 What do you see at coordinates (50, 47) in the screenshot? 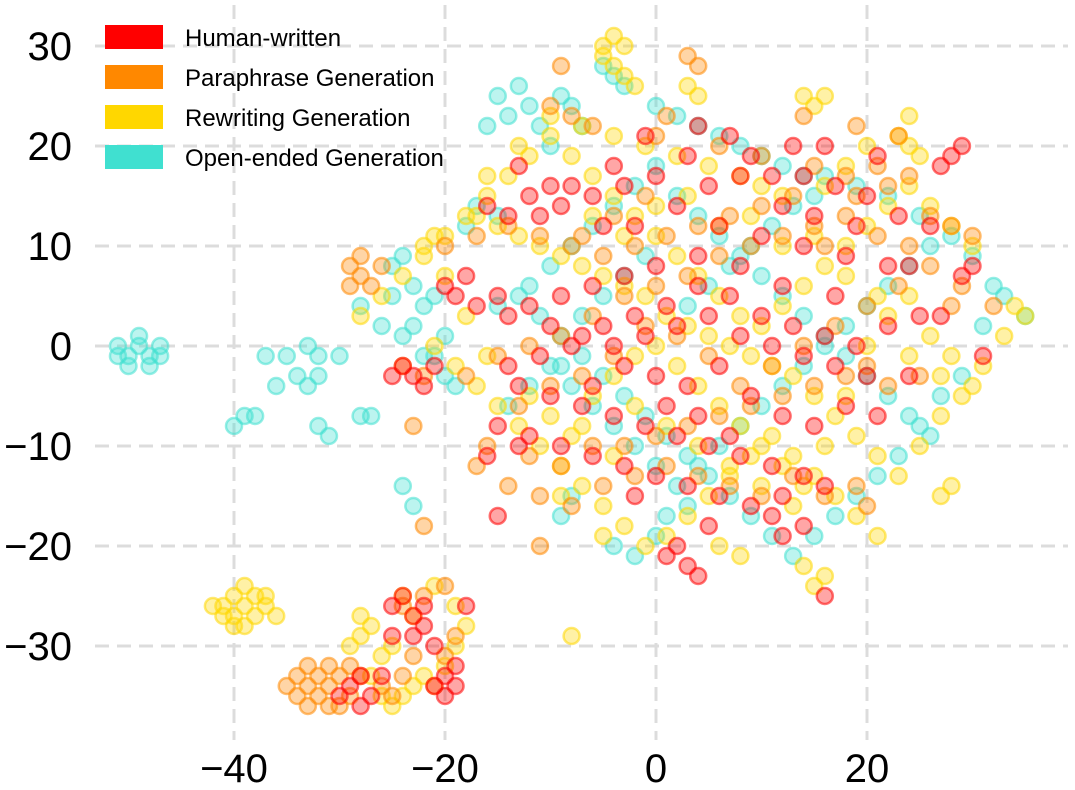
I see `y-tick-label: 30` at bounding box center [50, 47].